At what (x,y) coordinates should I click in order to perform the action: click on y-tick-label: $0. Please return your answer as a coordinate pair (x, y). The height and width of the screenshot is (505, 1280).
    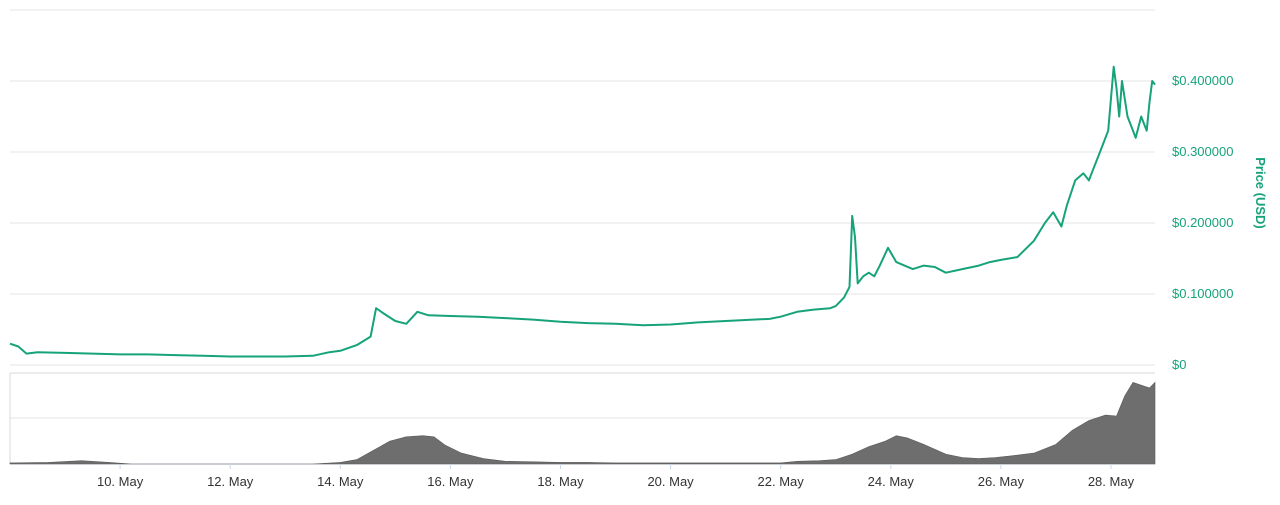
    Looking at the image, I should click on (1179, 364).